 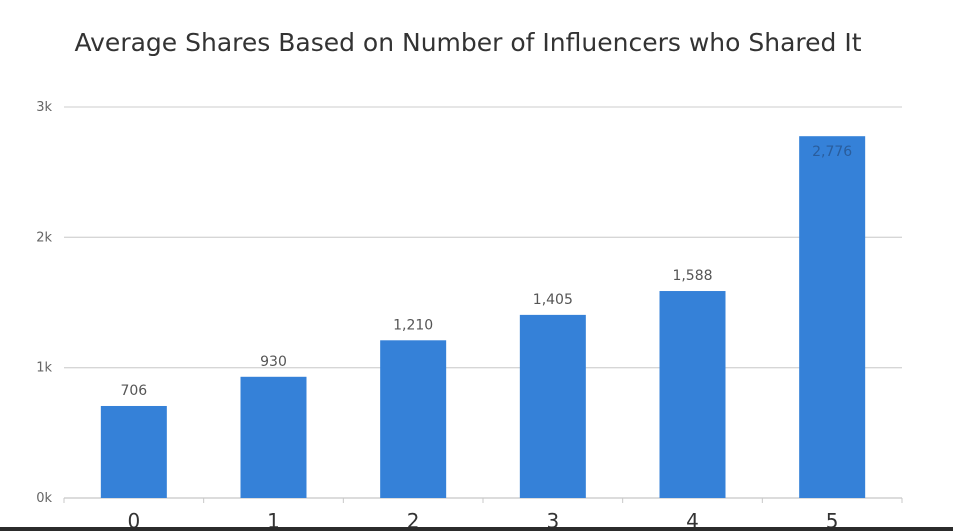 I want to click on data-label: 706, so click(x=133, y=391).